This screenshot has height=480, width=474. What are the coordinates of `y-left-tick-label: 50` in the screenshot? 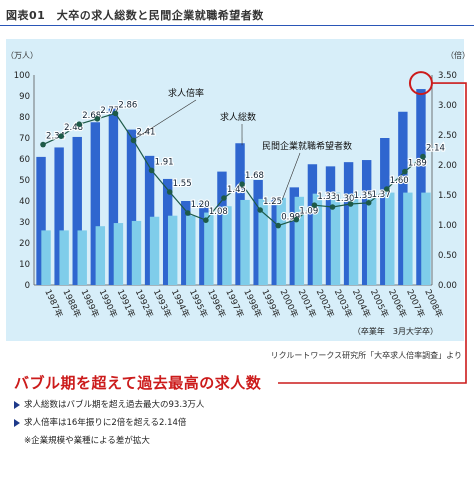 It's located at (24, 181).